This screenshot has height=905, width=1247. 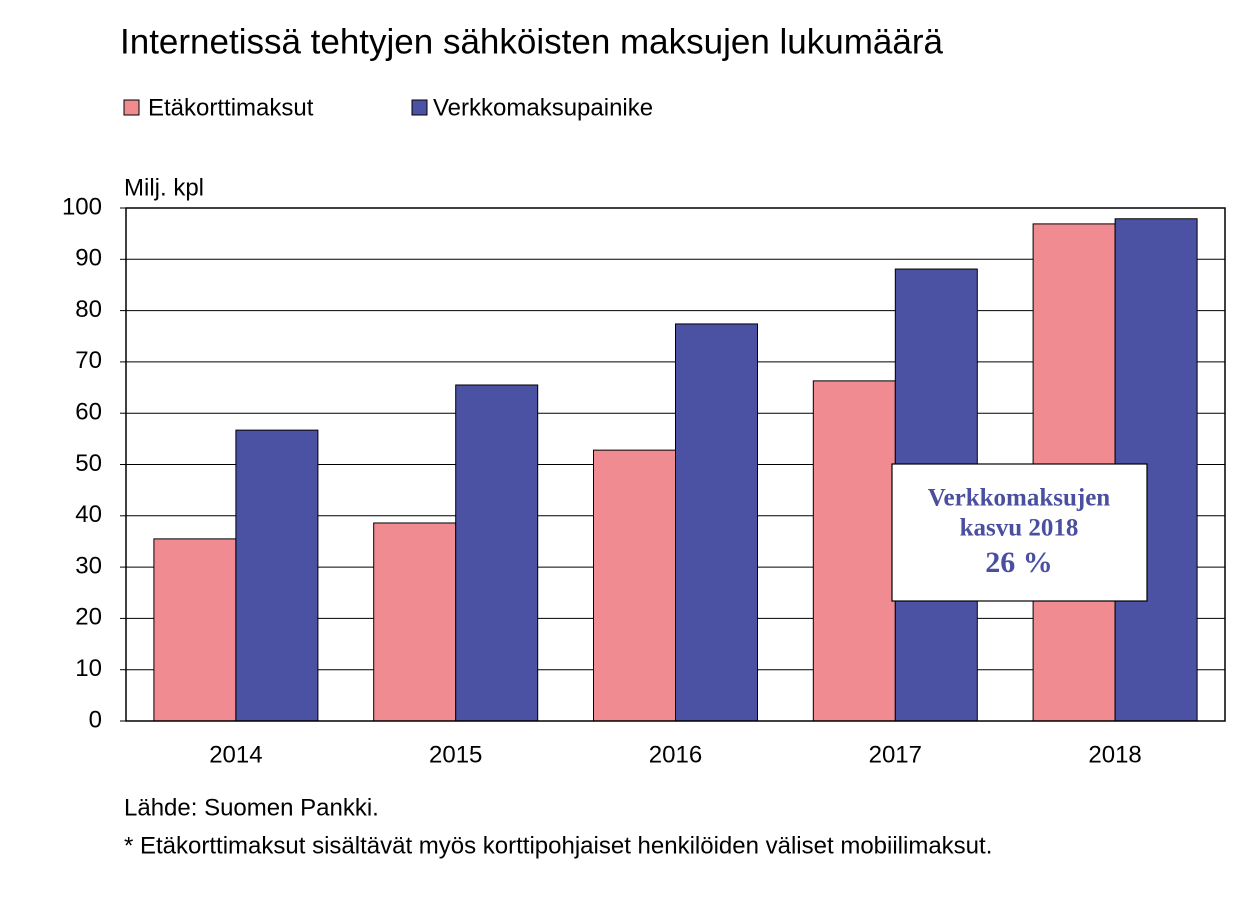 What do you see at coordinates (1019, 562) in the screenshot?
I see `annotation: 26 %` at bounding box center [1019, 562].